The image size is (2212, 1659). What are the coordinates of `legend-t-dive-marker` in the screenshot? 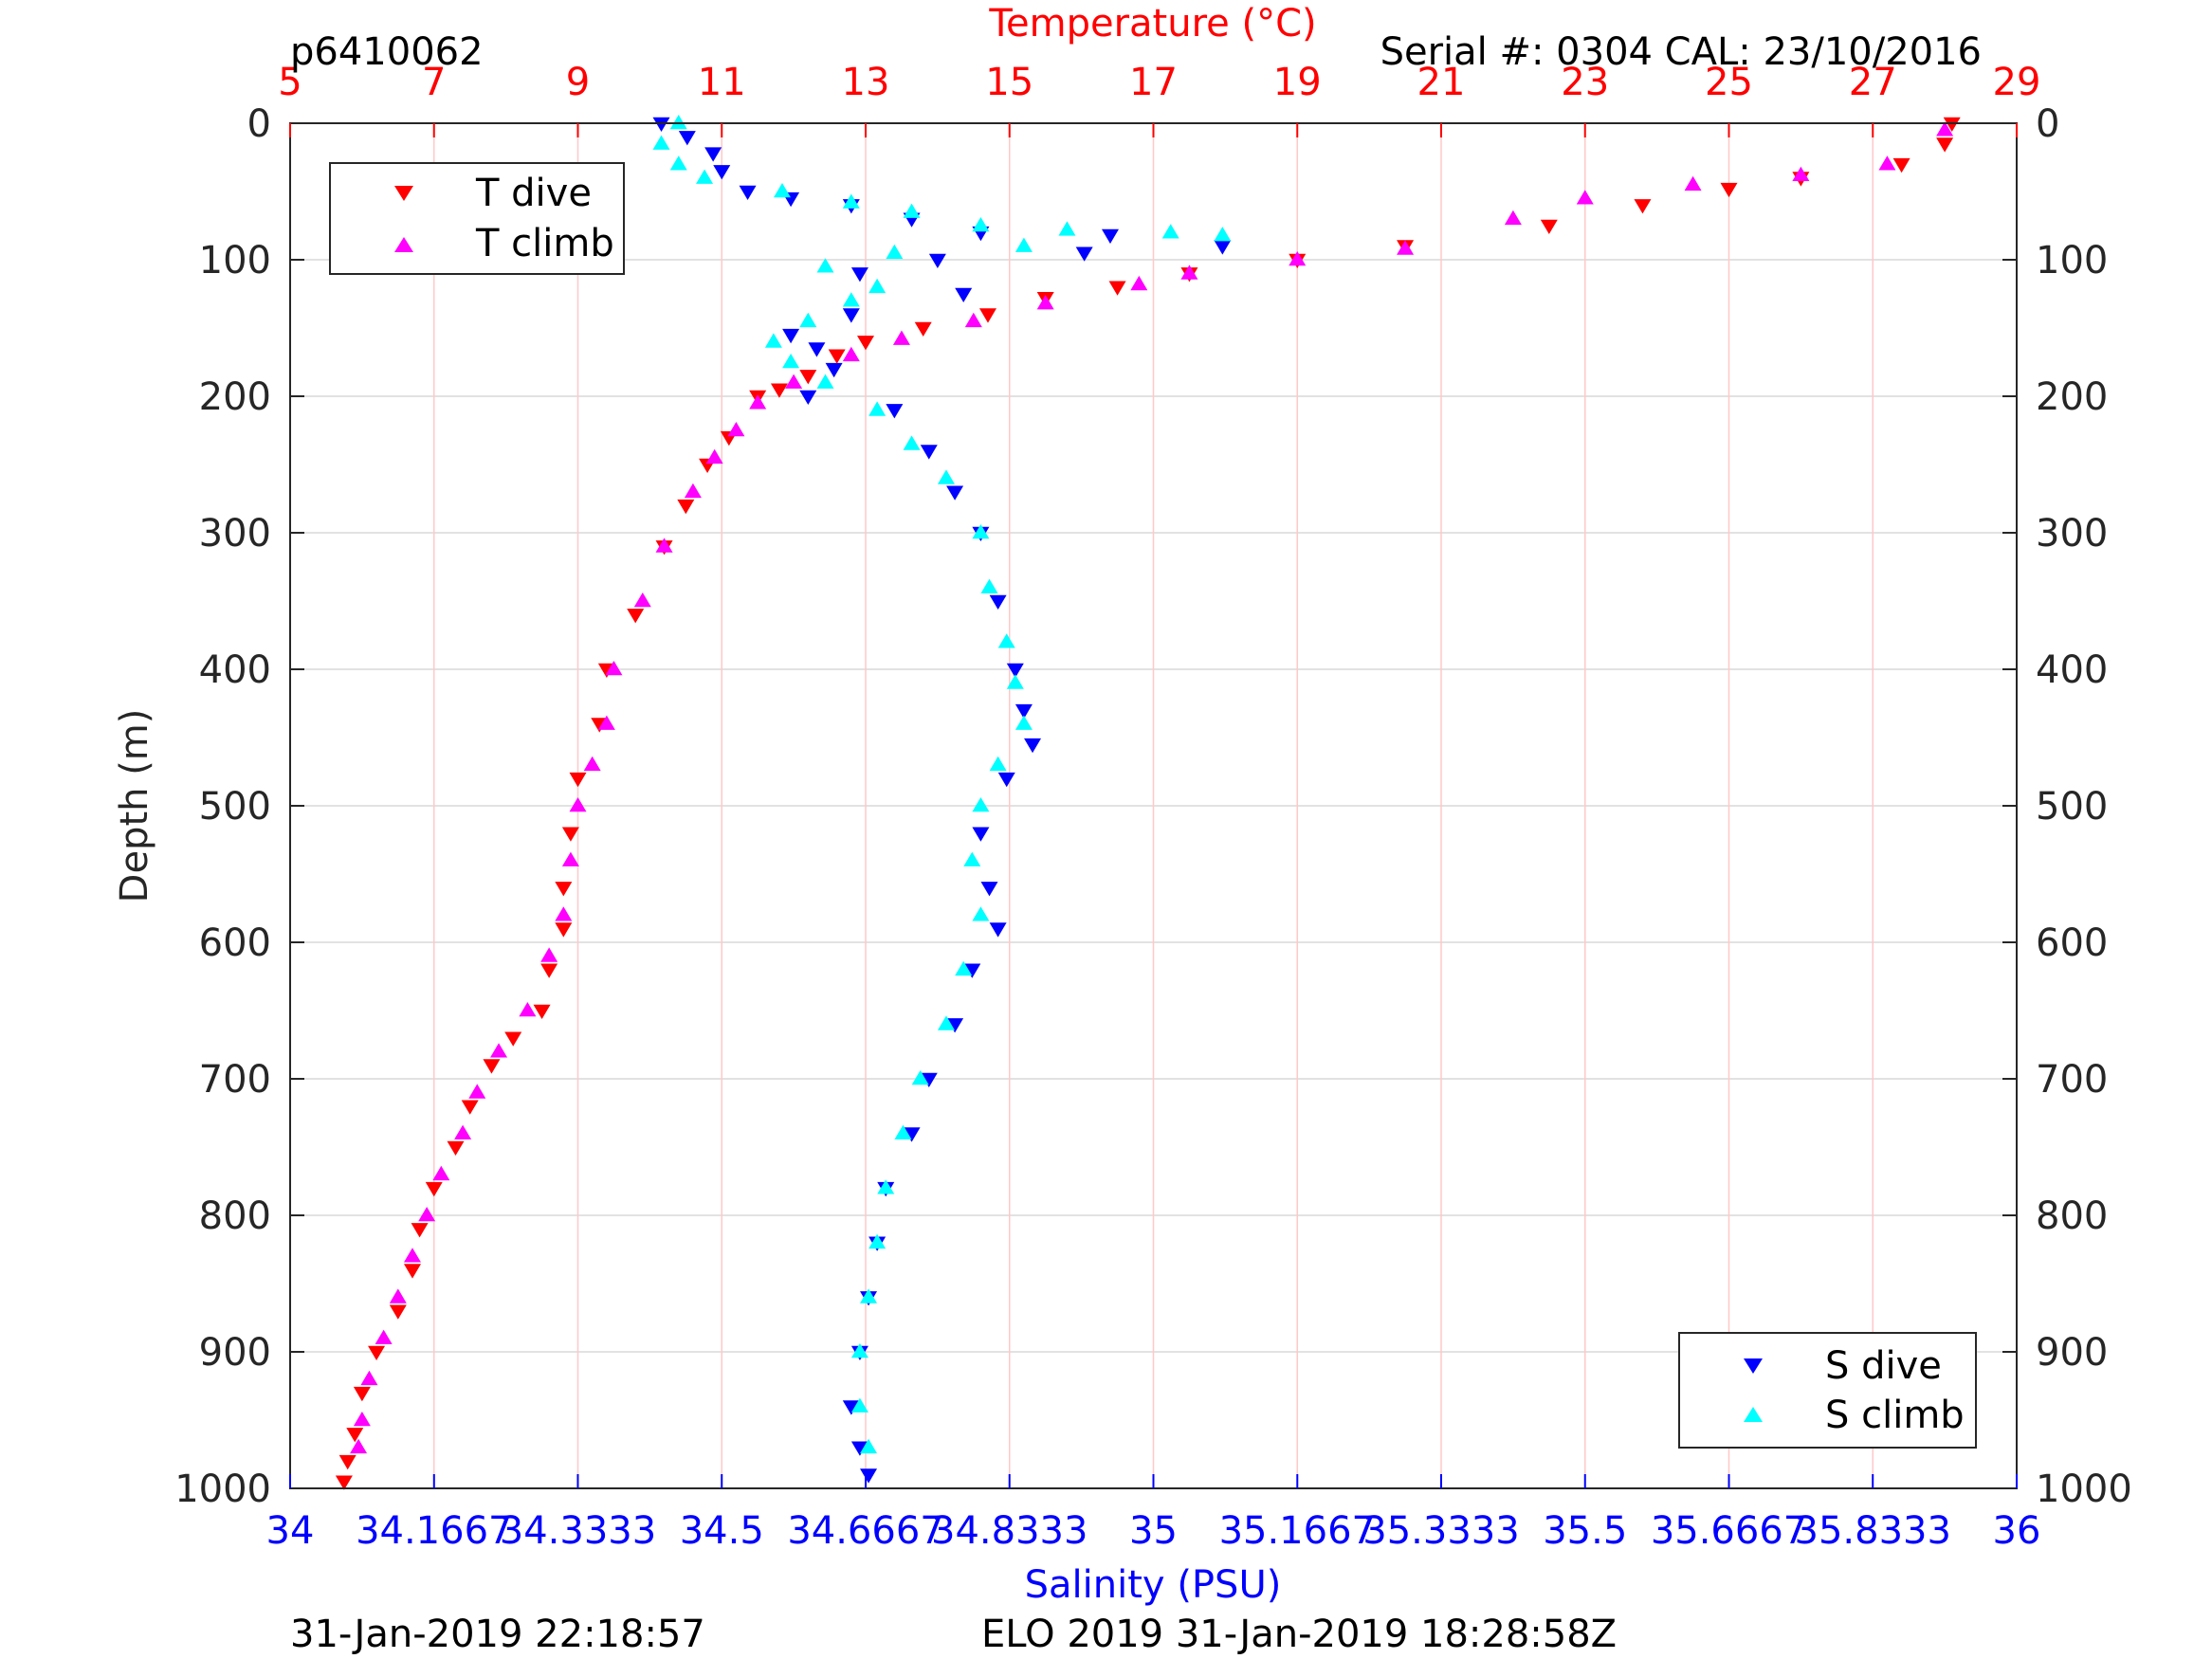 It's located at (403, 193).